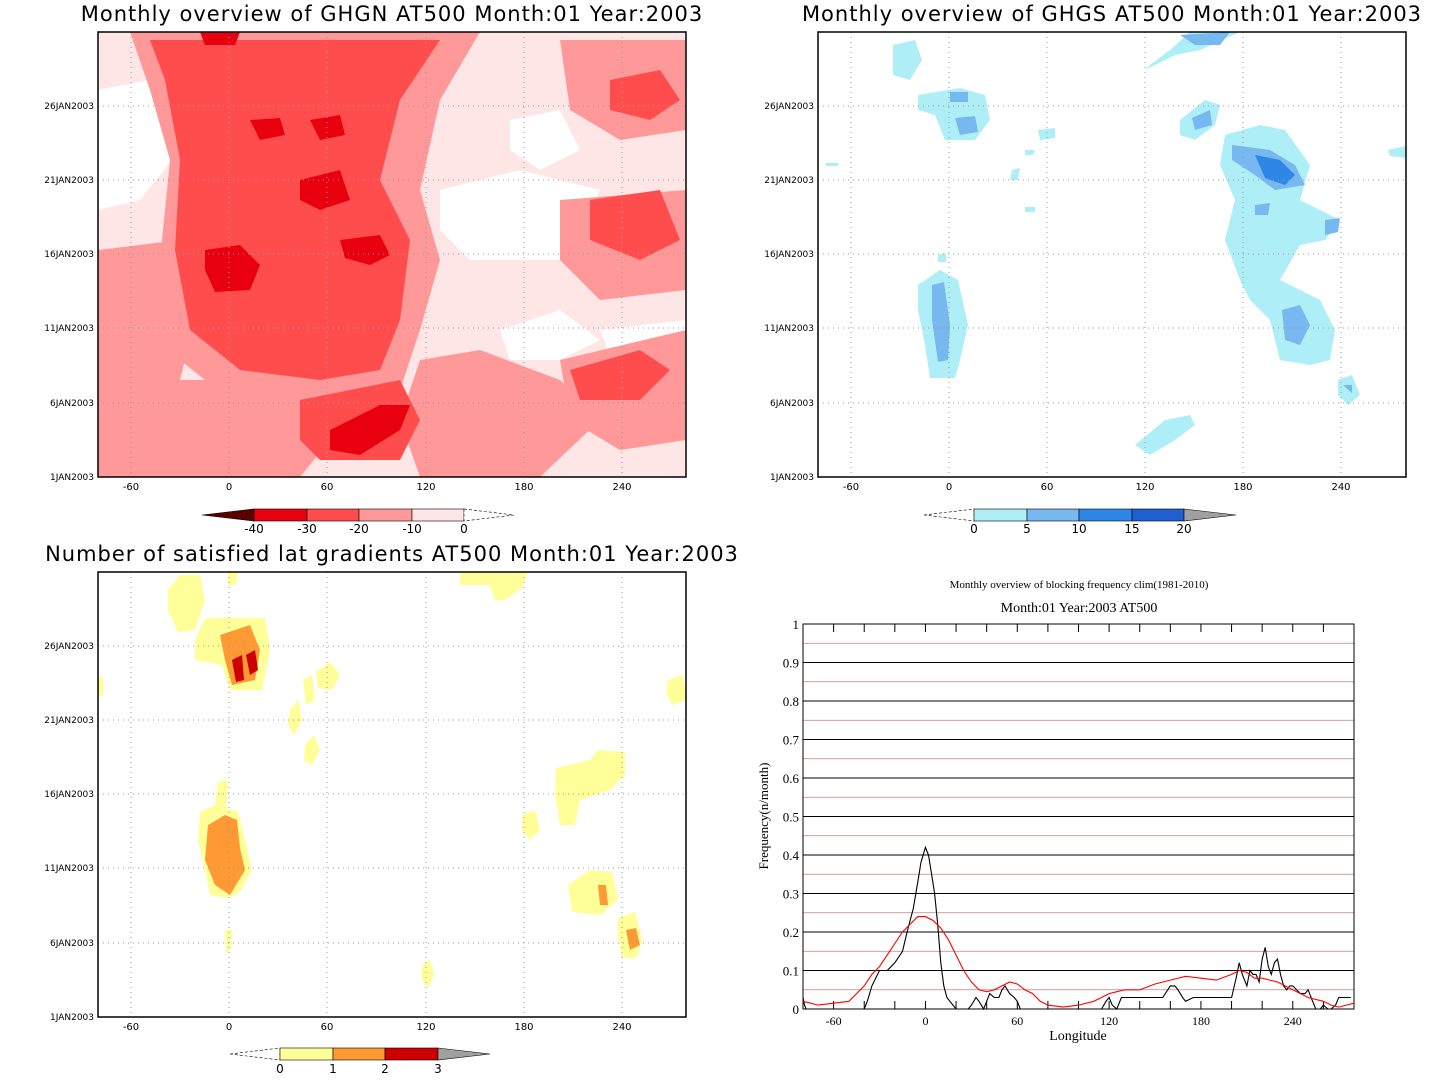 This screenshot has height=1091, width=1440. Describe the element at coordinates (1078, 816) in the screenshot. I see `chart-gridlines` at that location.